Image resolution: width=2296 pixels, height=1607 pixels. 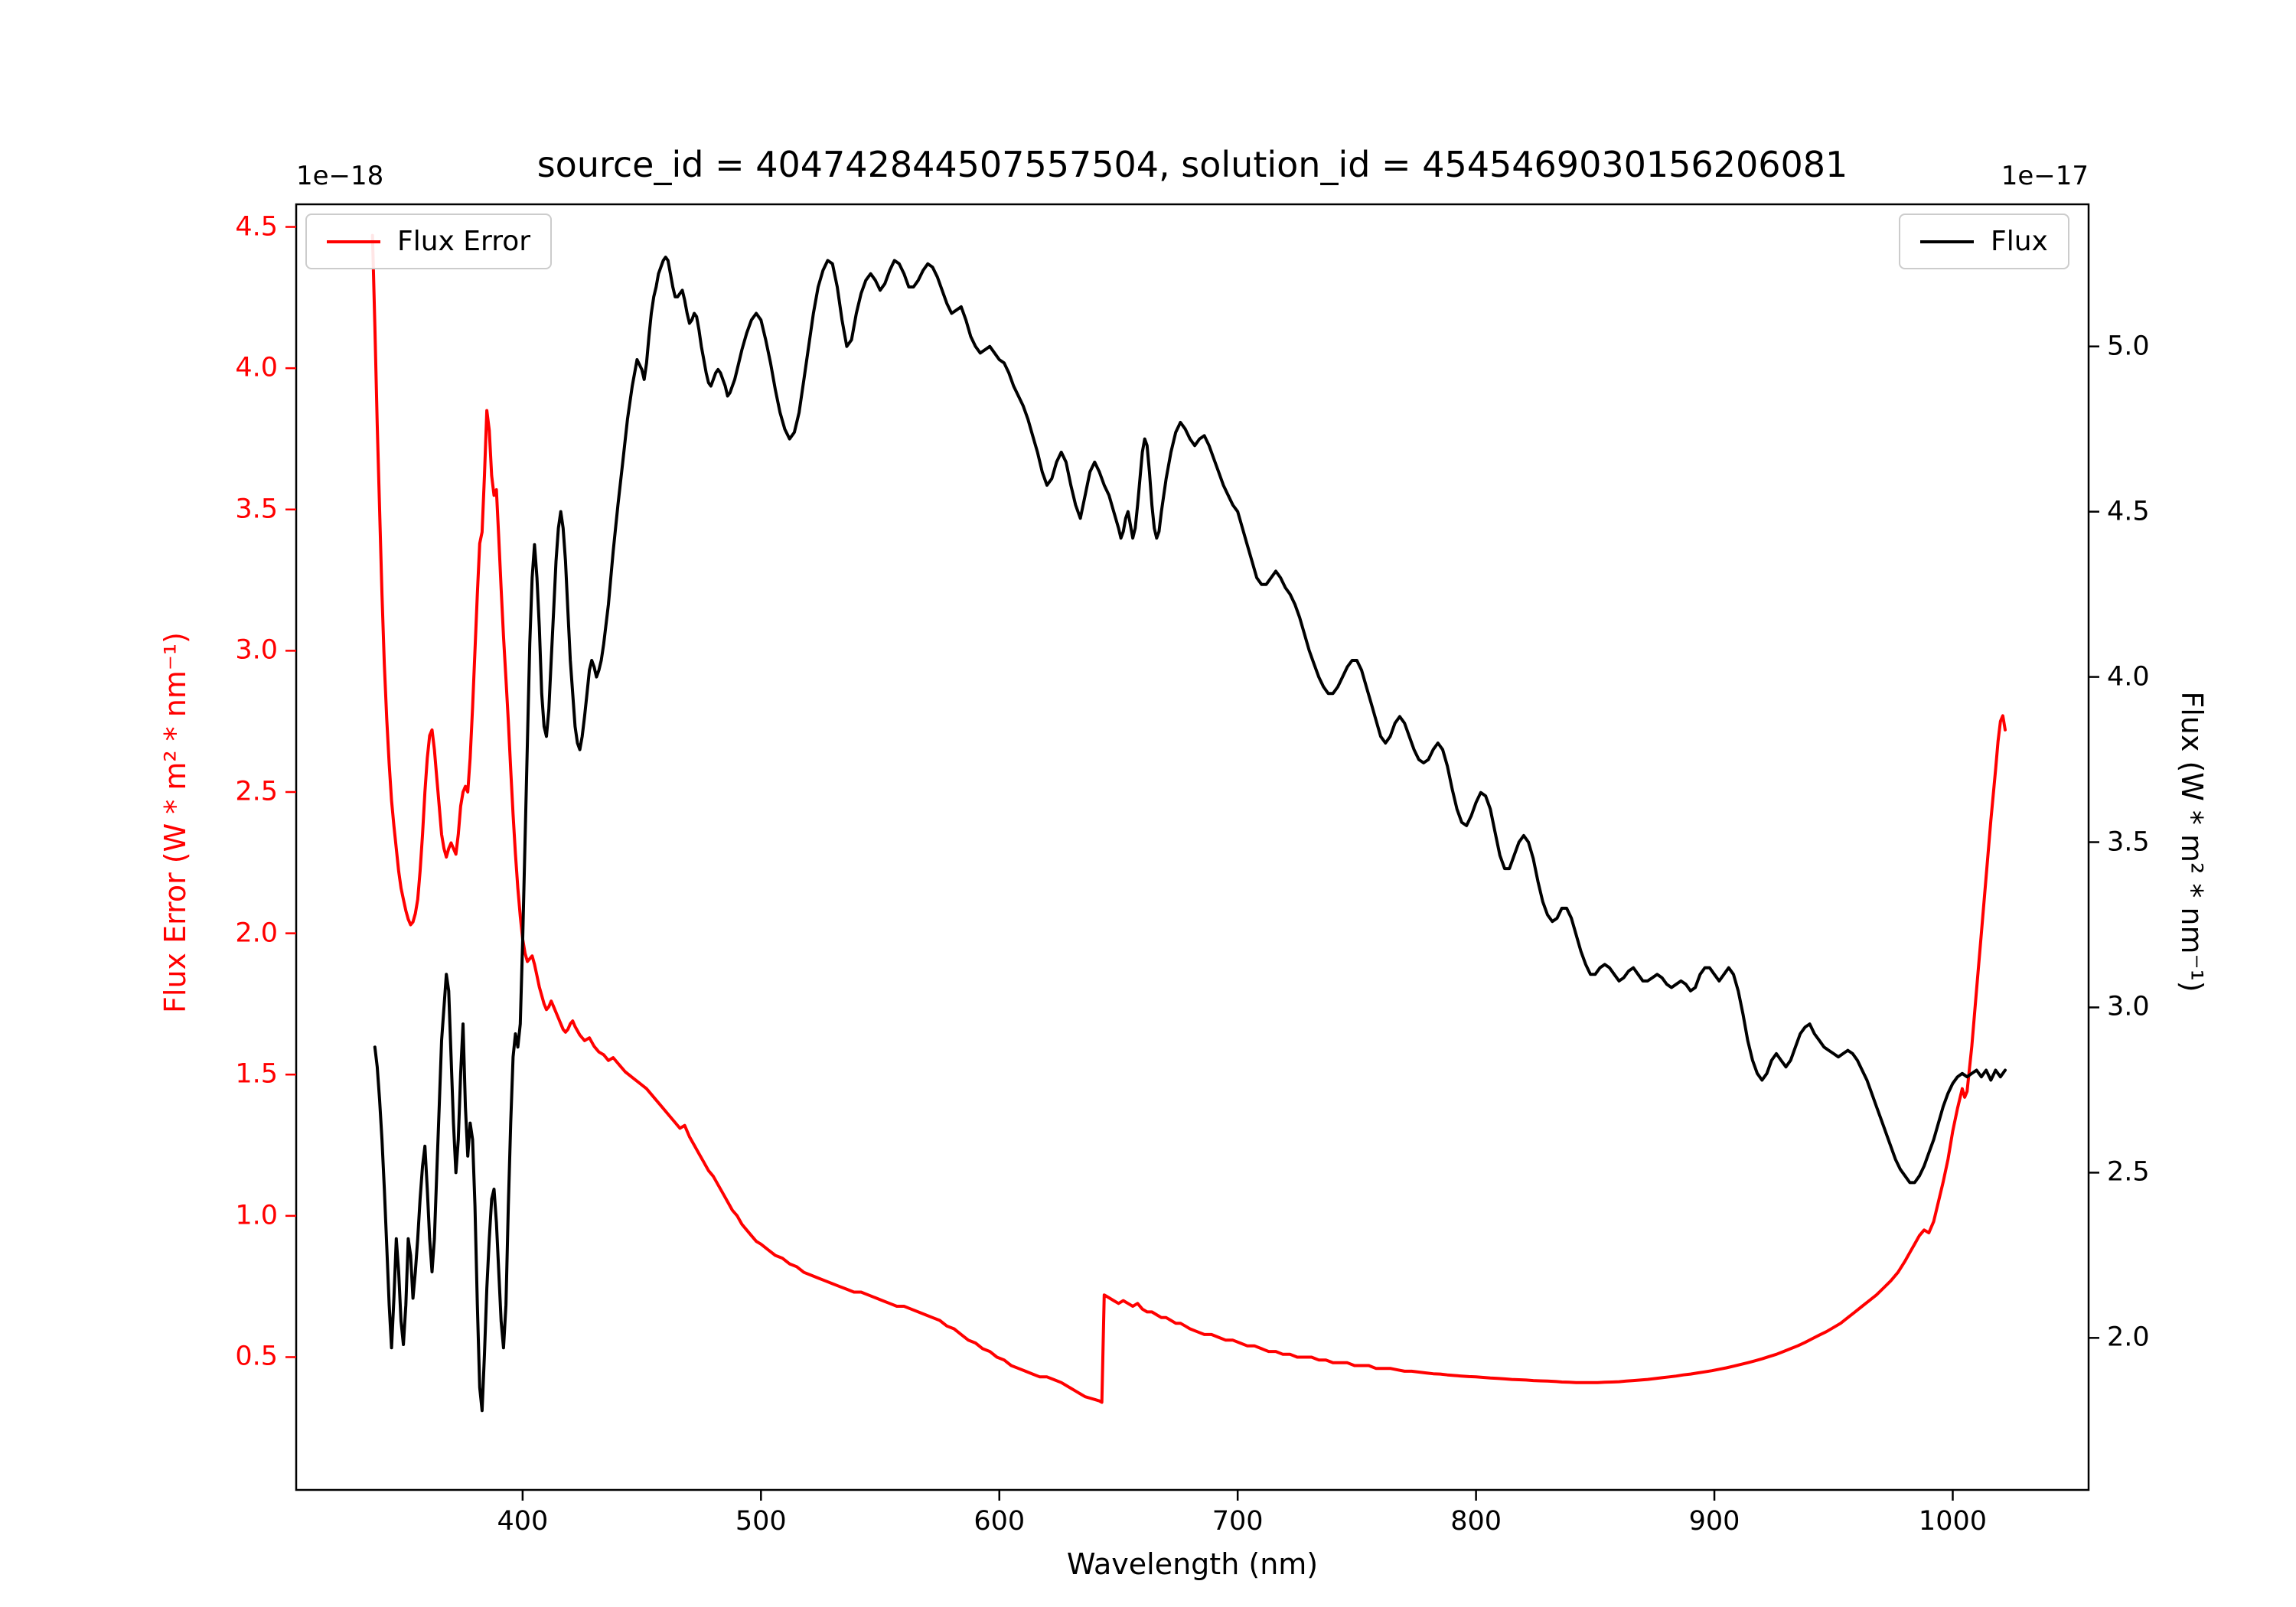 I want to click on right-y-tick-label: 2.0, so click(x=2128, y=1337).